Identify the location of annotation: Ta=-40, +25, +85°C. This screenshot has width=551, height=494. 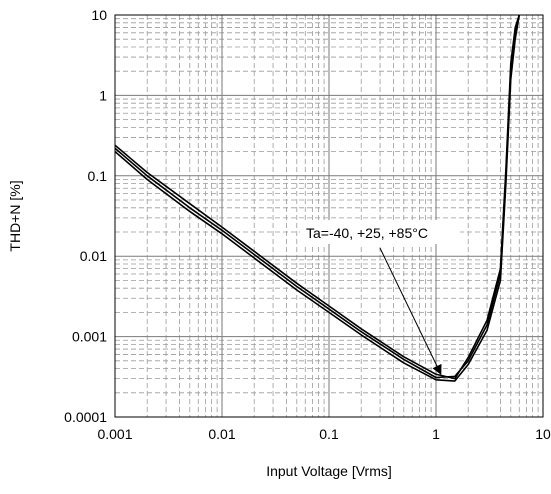
(380, 298).